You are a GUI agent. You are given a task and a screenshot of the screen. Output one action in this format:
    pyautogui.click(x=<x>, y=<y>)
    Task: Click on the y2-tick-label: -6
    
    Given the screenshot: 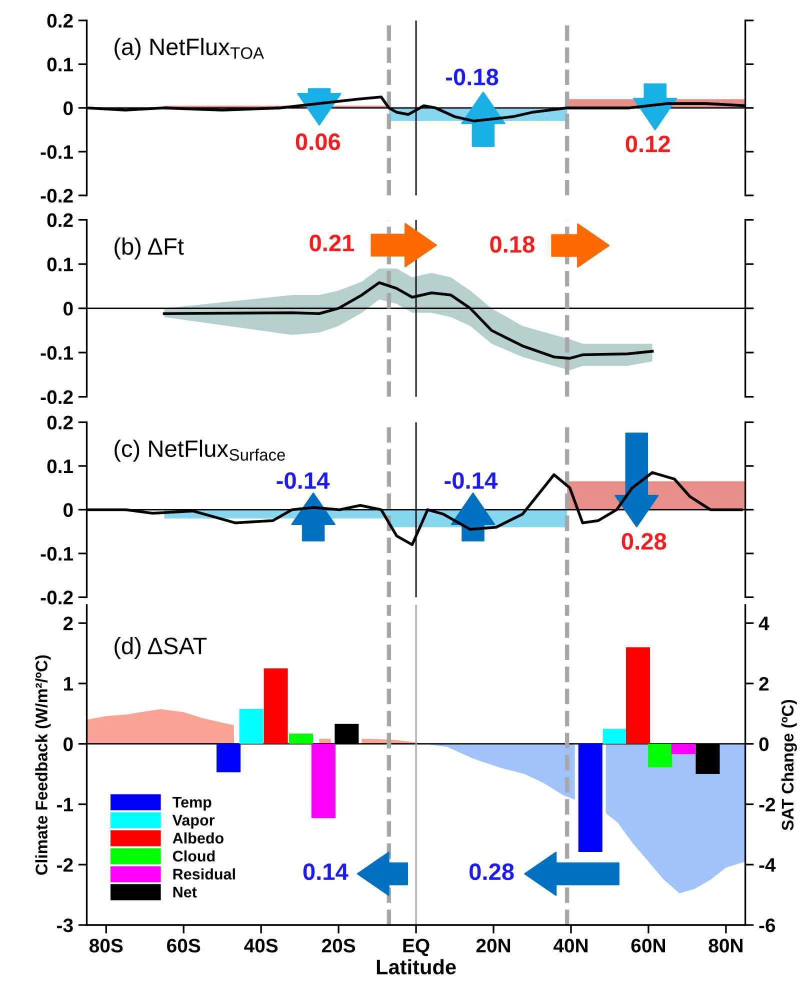 What is the action you would take?
    pyautogui.click(x=767, y=925)
    